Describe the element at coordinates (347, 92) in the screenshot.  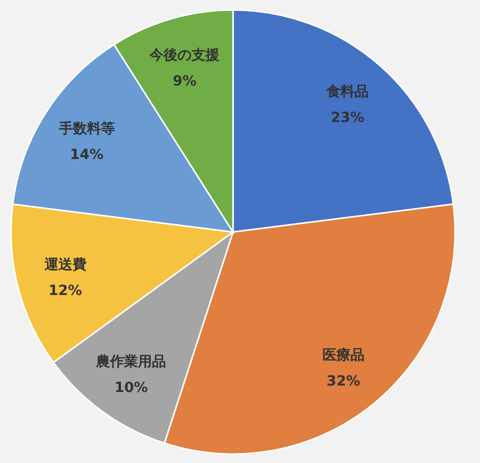
I see `slice-label: 食料品` at that location.